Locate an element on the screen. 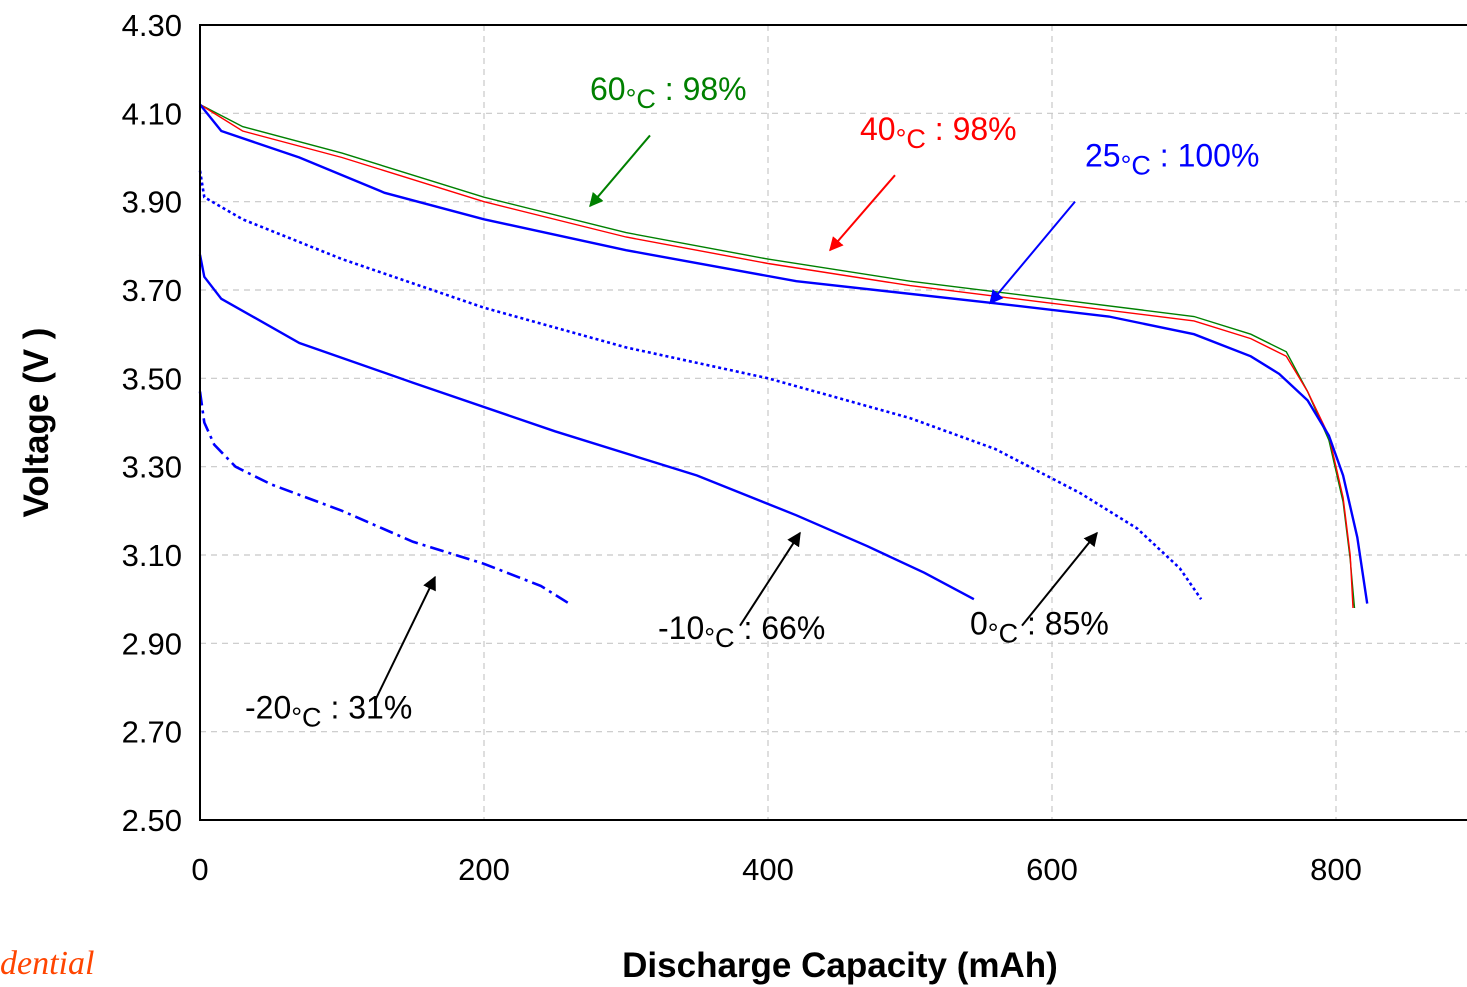 The width and height of the screenshot is (1467, 987). annotation-temp: 0 is located at coordinates (979, 624).